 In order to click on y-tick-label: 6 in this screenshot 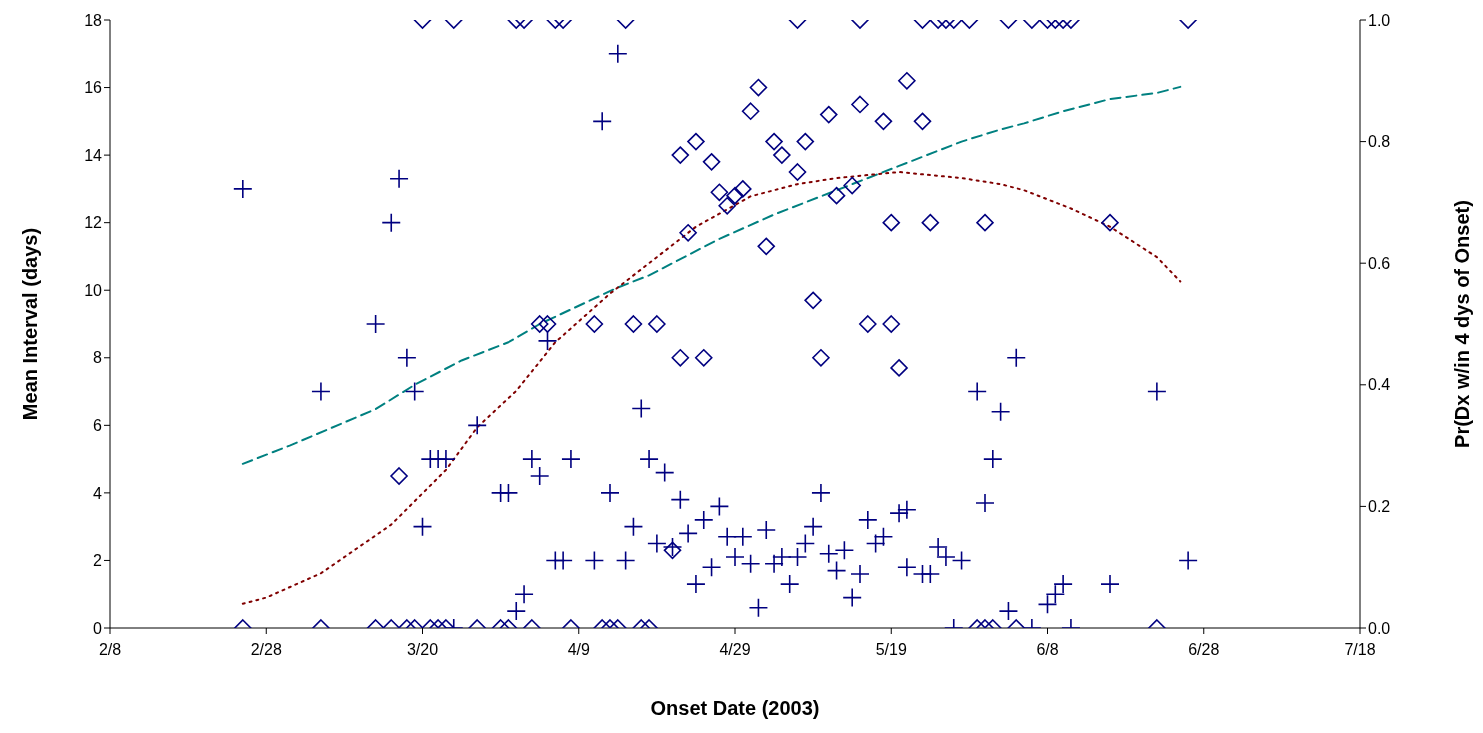, I will do `click(98, 426)`.